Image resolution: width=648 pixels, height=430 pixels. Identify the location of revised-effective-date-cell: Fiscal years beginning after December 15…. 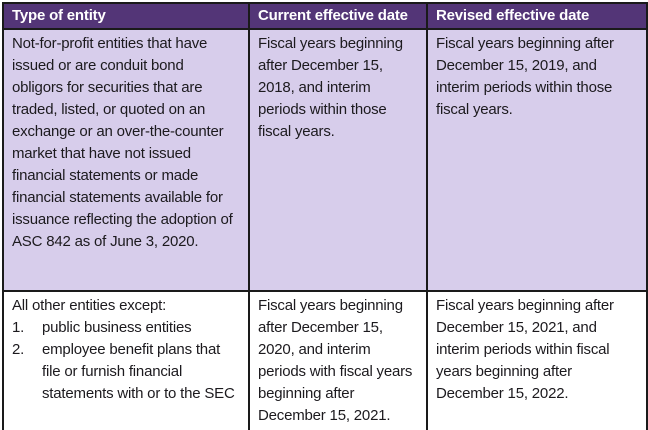
(537, 360).